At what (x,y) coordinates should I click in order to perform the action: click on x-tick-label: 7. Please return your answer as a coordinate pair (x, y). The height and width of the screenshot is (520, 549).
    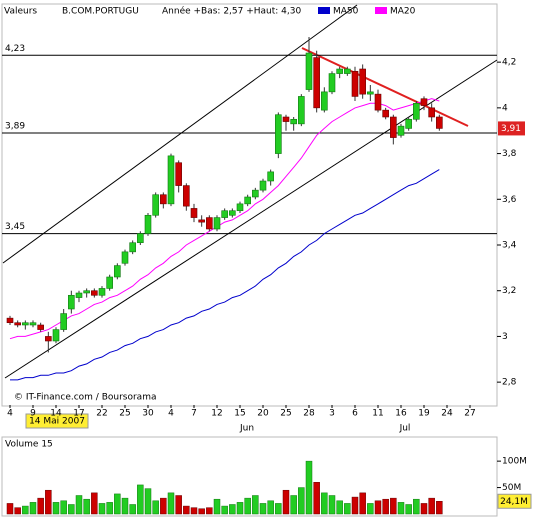
    Looking at the image, I should click on (194, 414).